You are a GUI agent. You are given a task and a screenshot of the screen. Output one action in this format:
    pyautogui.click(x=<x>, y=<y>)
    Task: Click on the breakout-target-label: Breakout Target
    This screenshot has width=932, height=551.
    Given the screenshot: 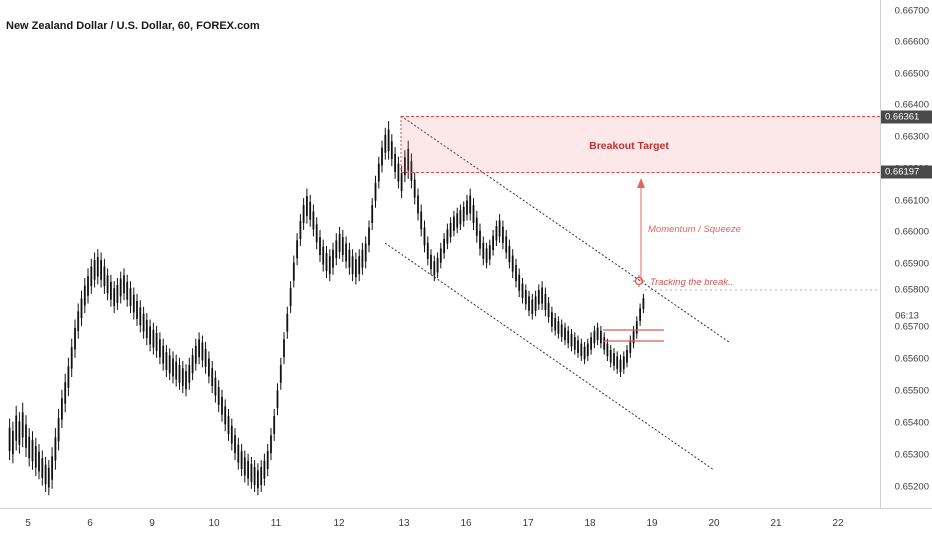 What is the action you would take?
    pyautogui.click(x=629, y=146)
    